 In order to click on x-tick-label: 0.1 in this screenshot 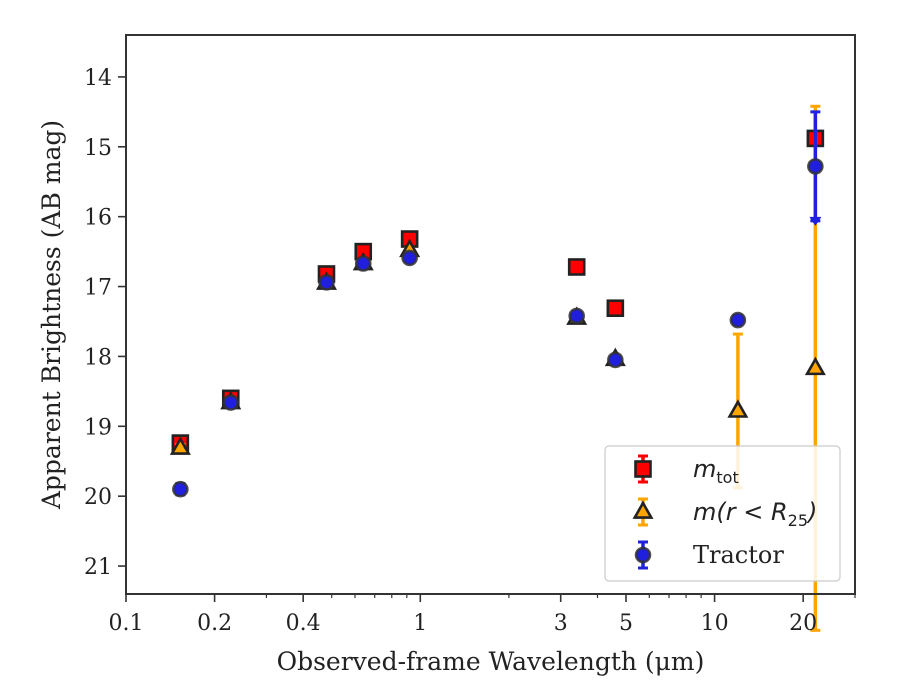, I will do `click(126, 623)`.